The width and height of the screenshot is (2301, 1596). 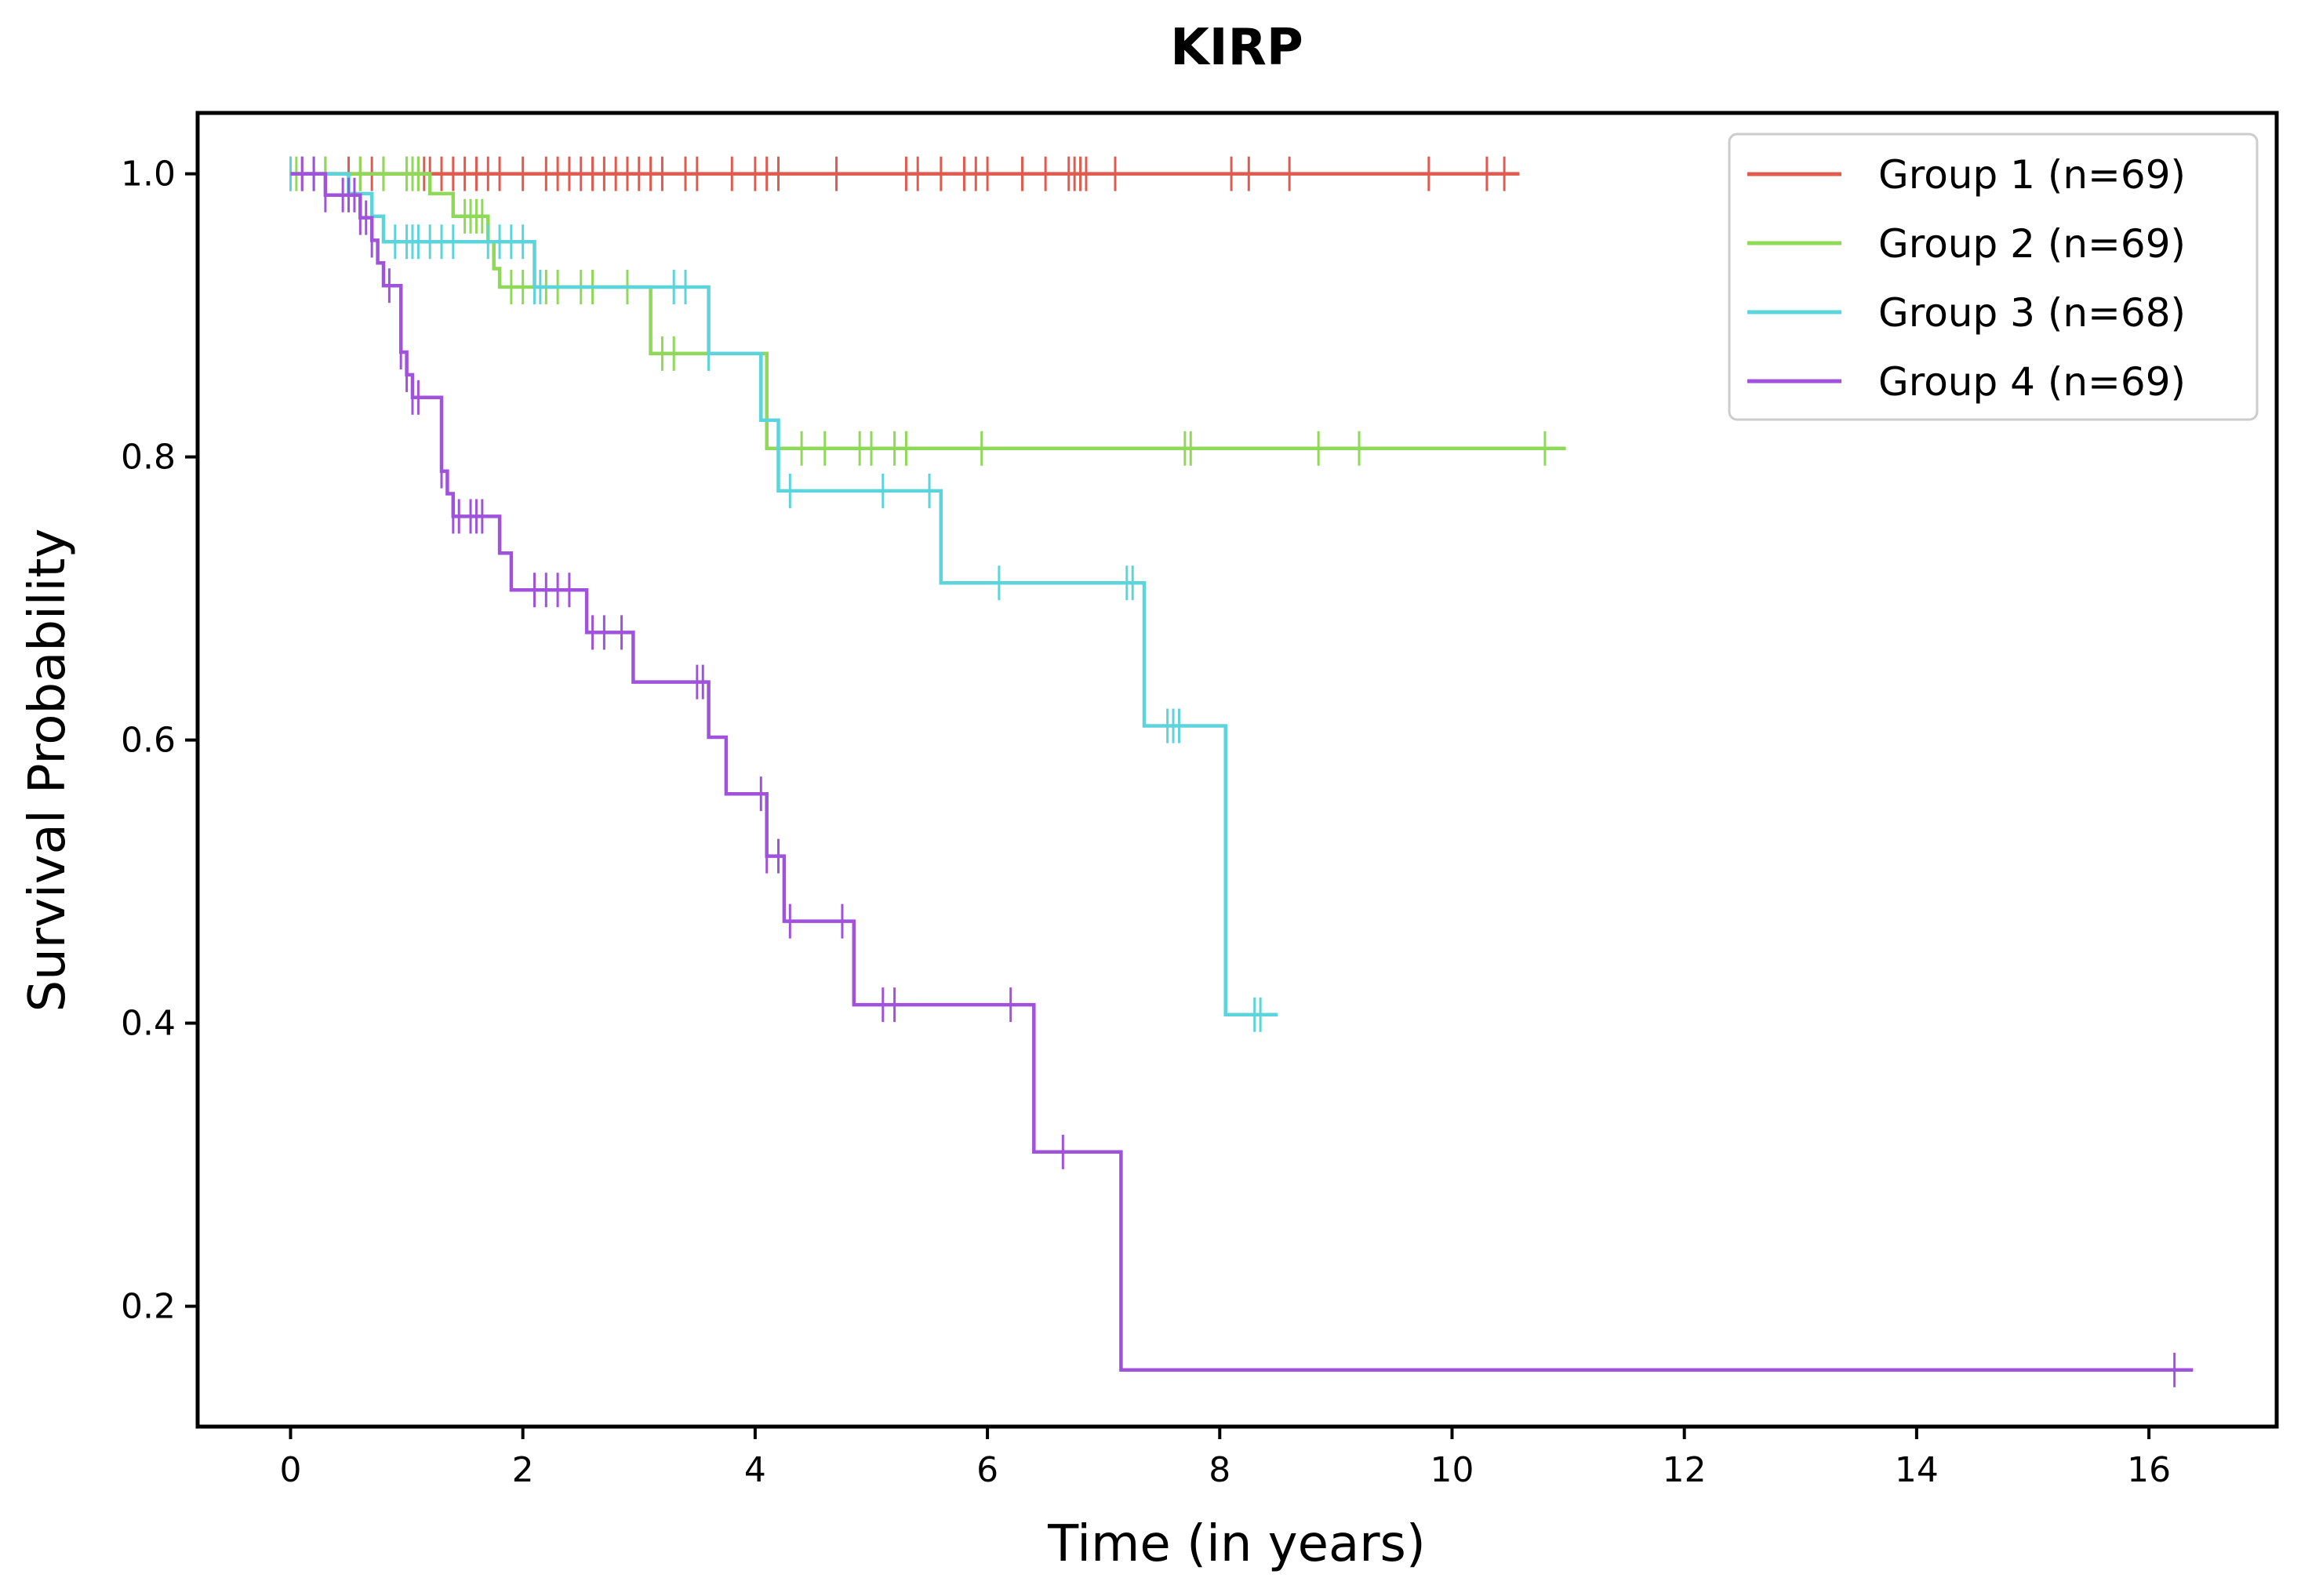 I want to click on legend-label: Group 2 (n=69), so click(x=2032, y=244).